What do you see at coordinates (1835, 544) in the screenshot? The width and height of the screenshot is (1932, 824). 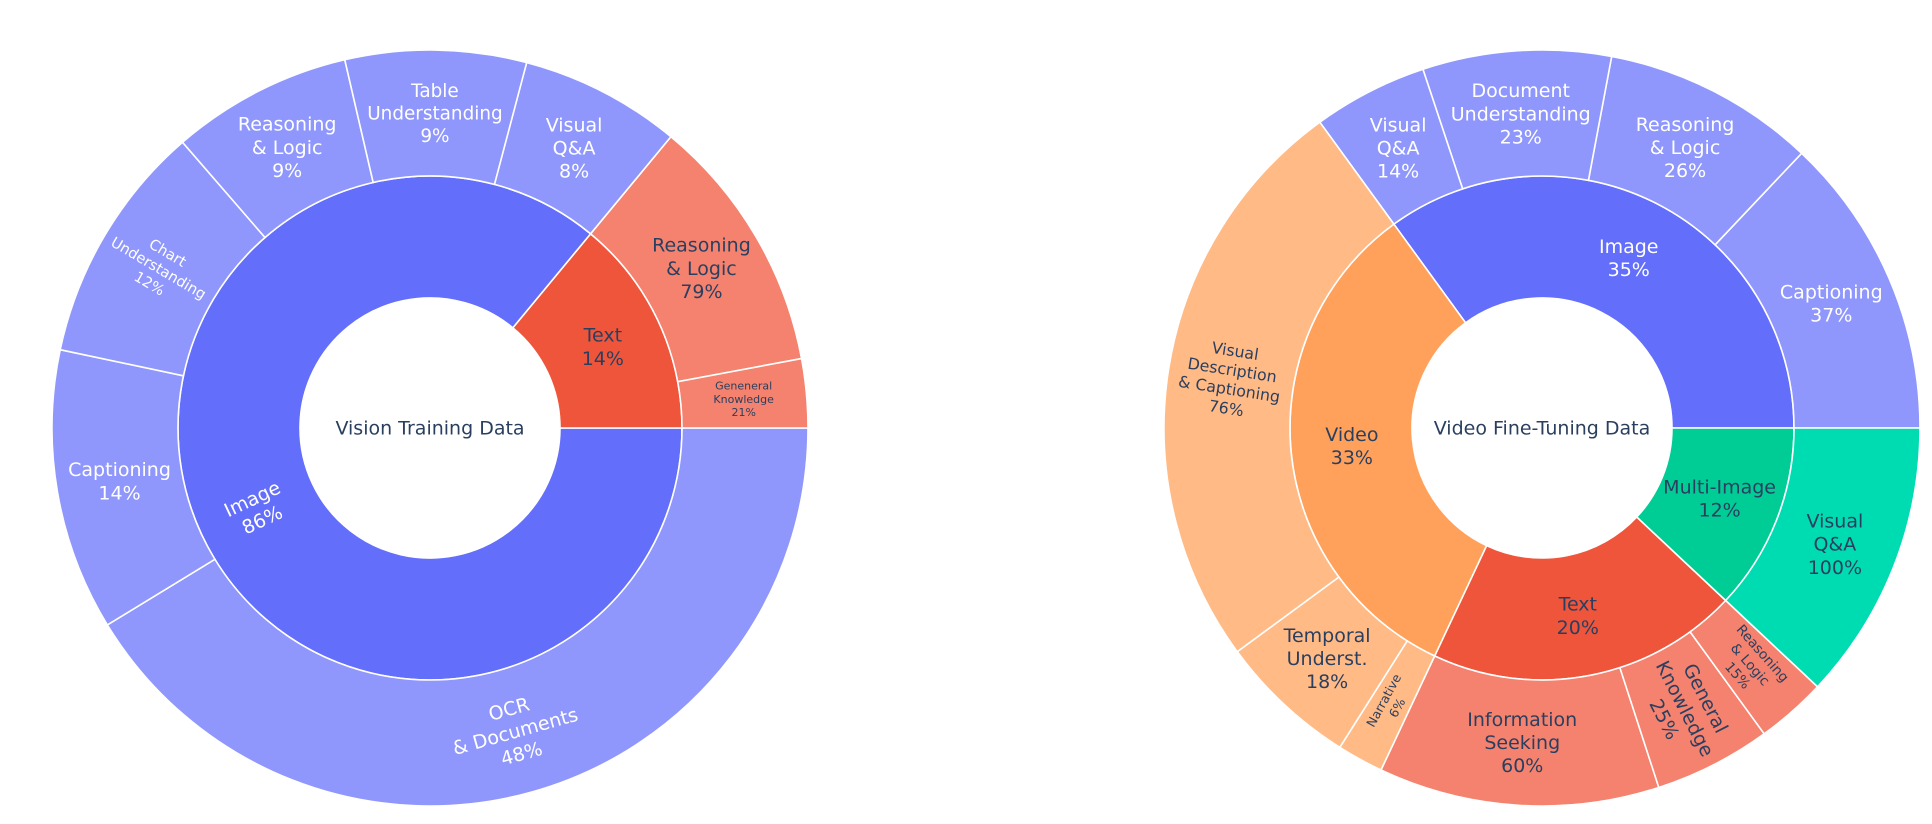 I see `outer-label-multi-image-visual-qanda: Visual Q&A 100%` at bounding box center [1835, 544].